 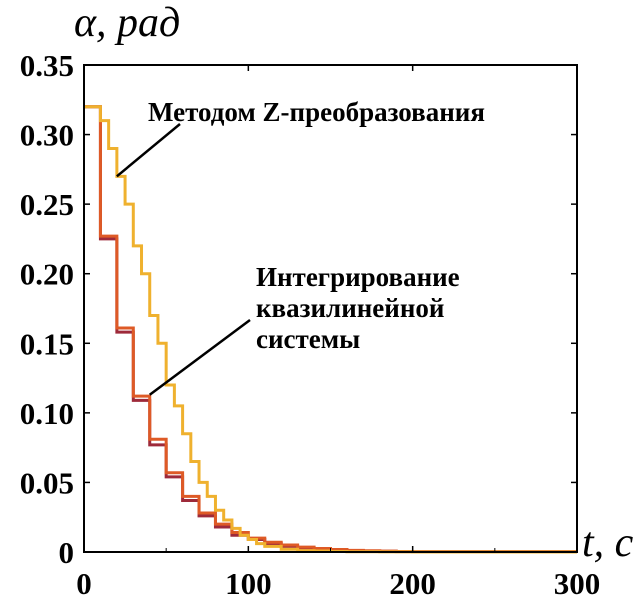 What do you see at coordinates (577, 583) in the screenshot?
I see `x-tick-label-3: 300` at bounding box center [577, 583].